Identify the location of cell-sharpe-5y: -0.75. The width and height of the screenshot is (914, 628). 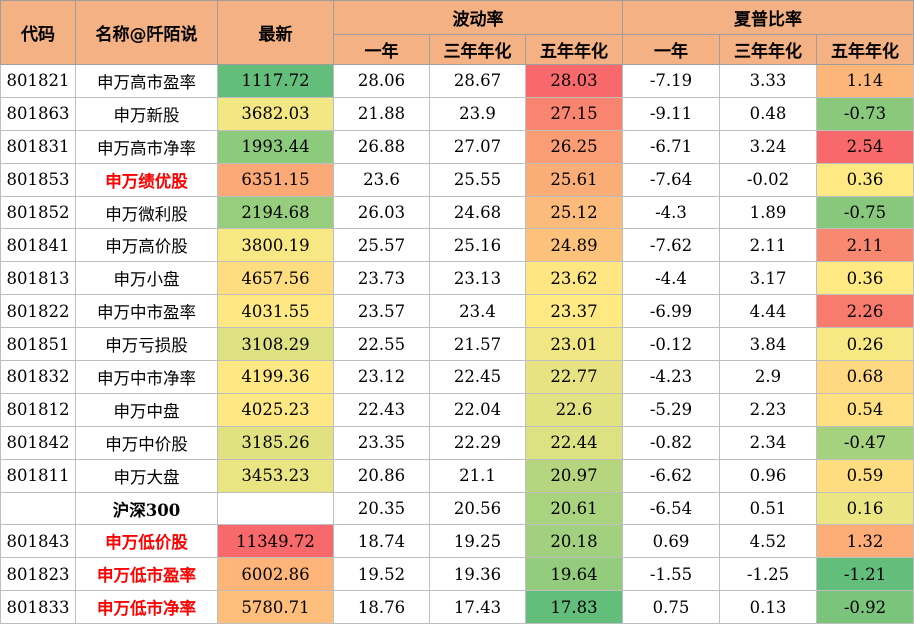
(865, 212).